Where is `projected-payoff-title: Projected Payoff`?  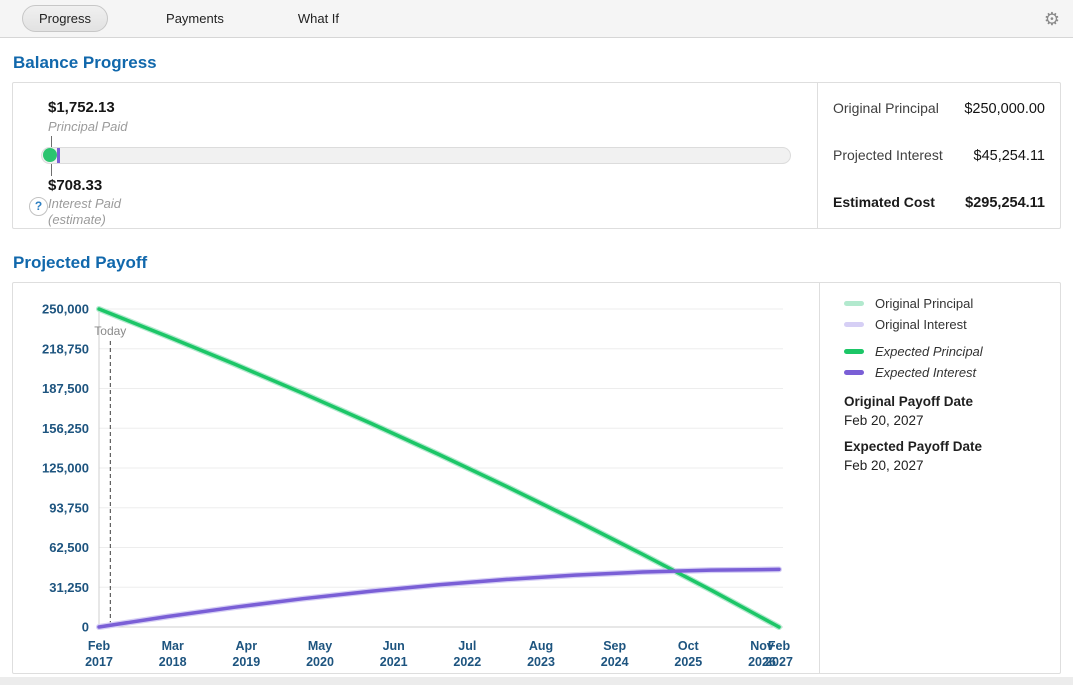 projected-payoff-title: Projected Payoff is located at coordinates (80, 262).